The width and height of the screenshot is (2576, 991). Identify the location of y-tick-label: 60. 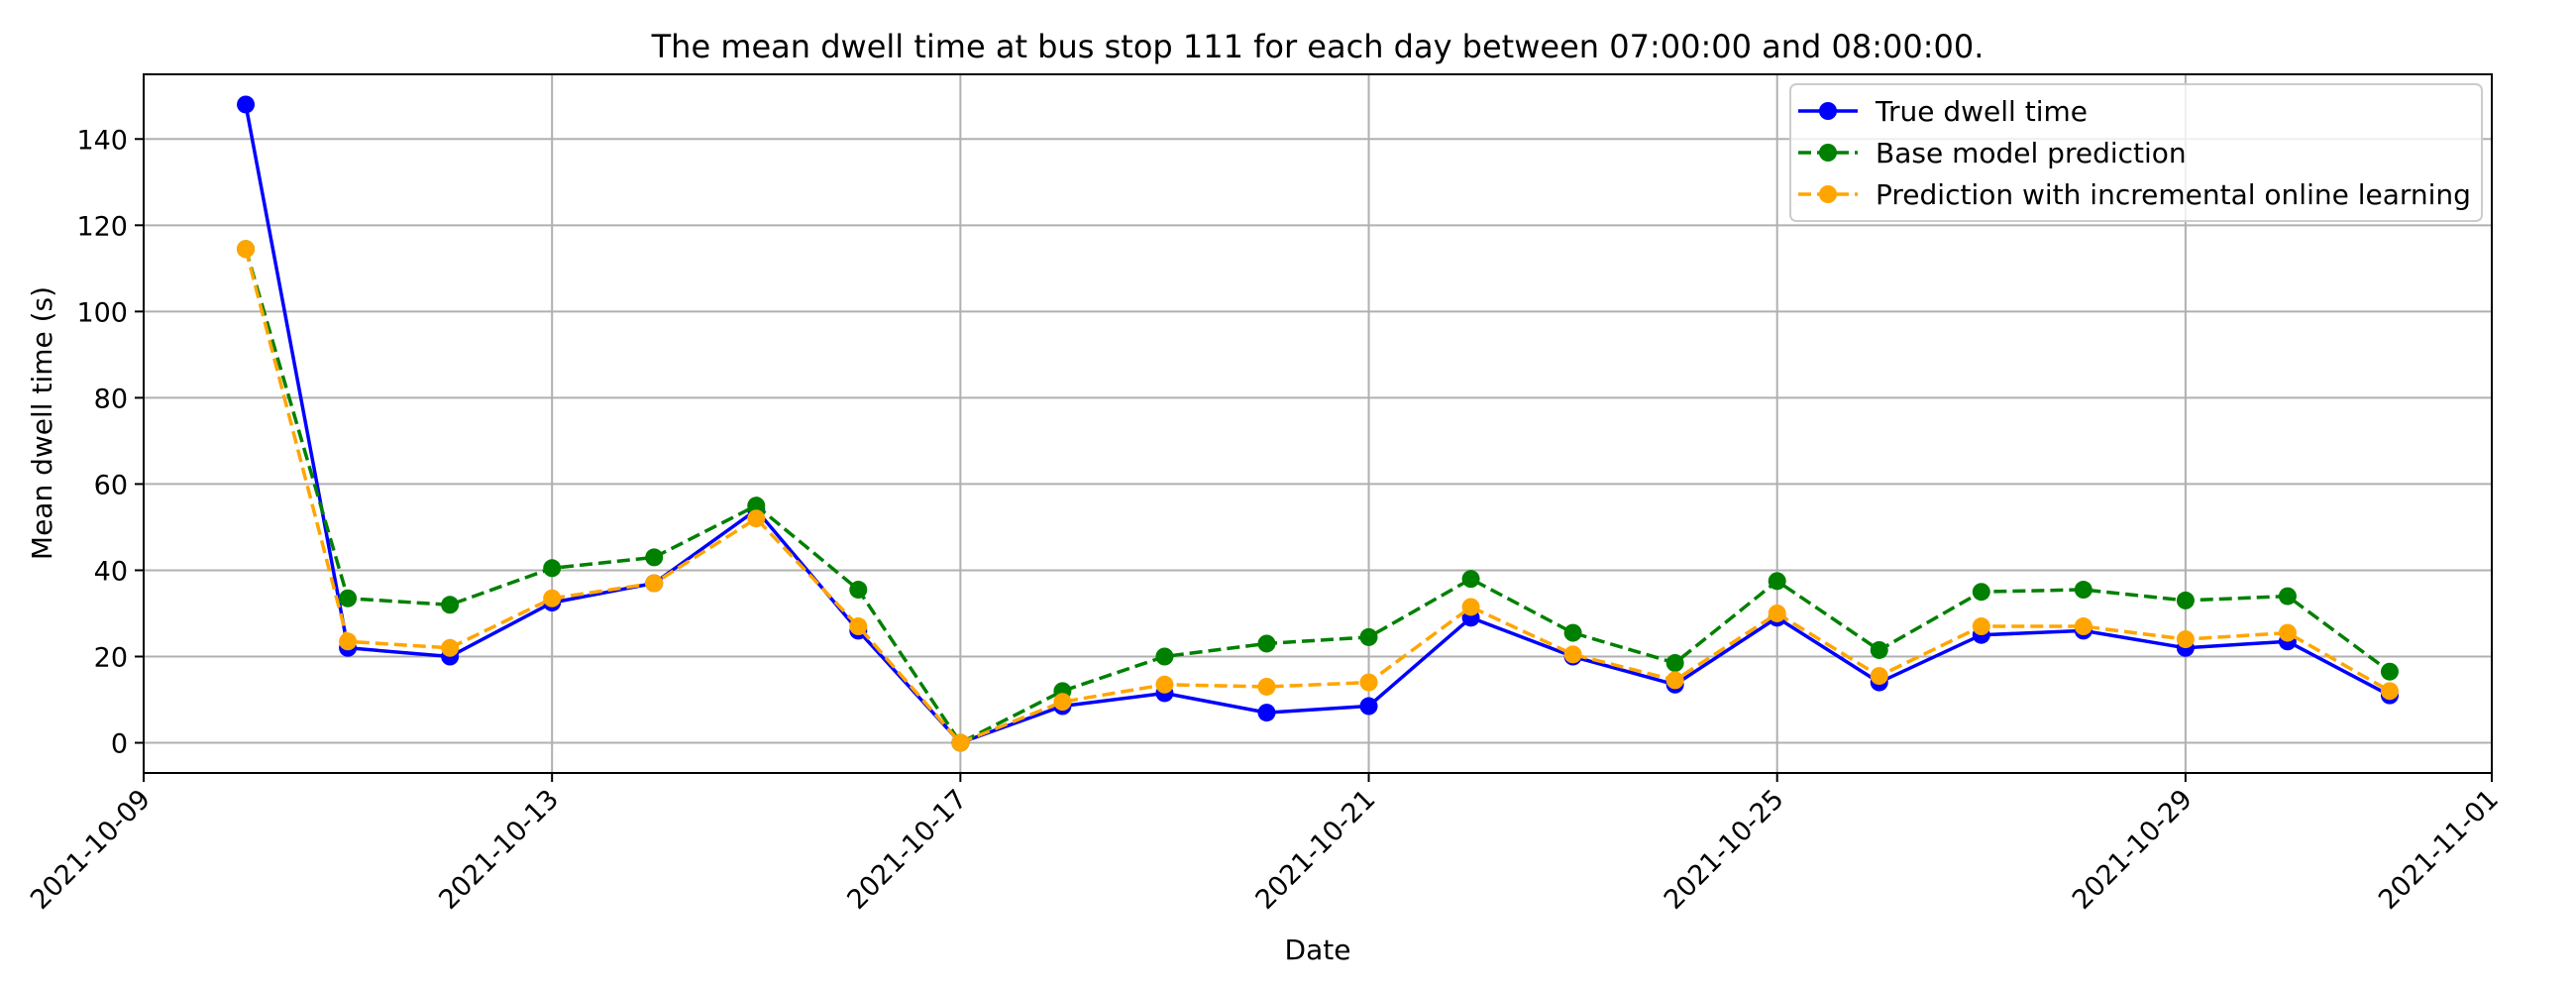
(111, 485).